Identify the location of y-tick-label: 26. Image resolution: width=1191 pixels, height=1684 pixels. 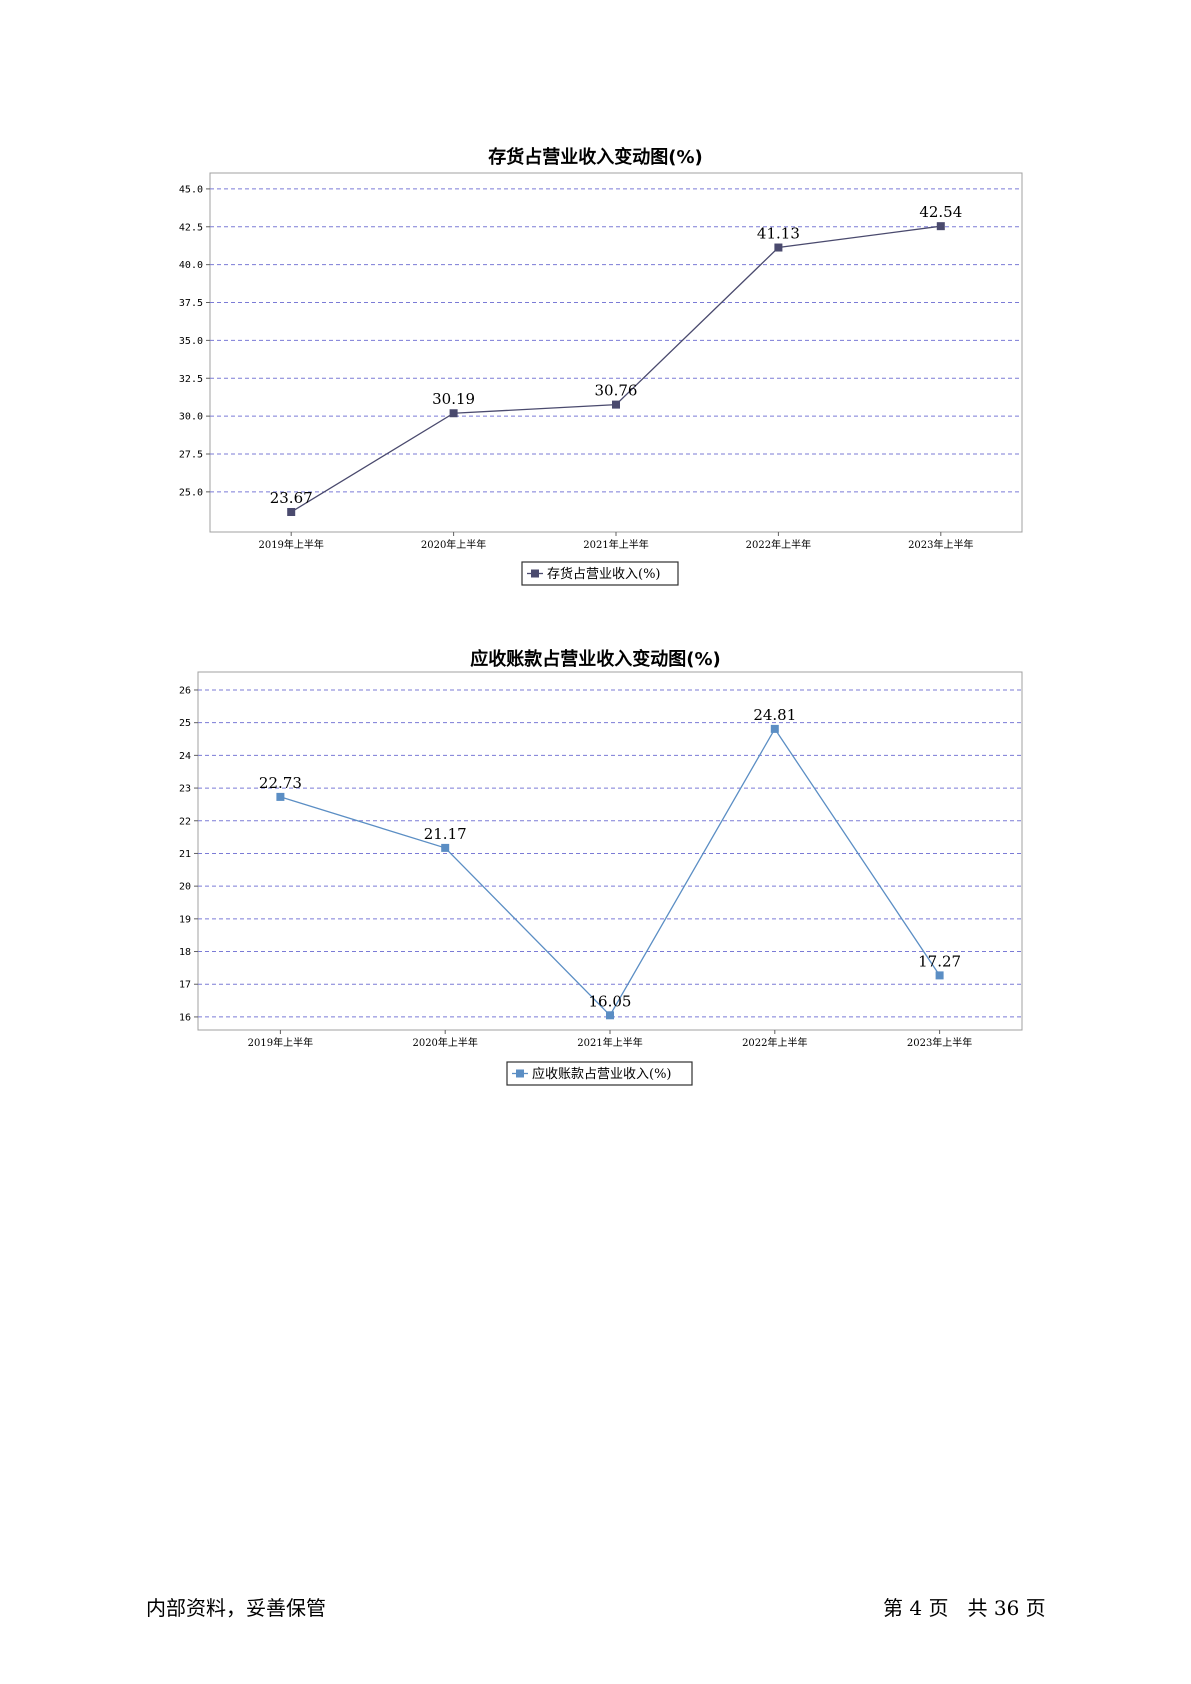
(185, 690).